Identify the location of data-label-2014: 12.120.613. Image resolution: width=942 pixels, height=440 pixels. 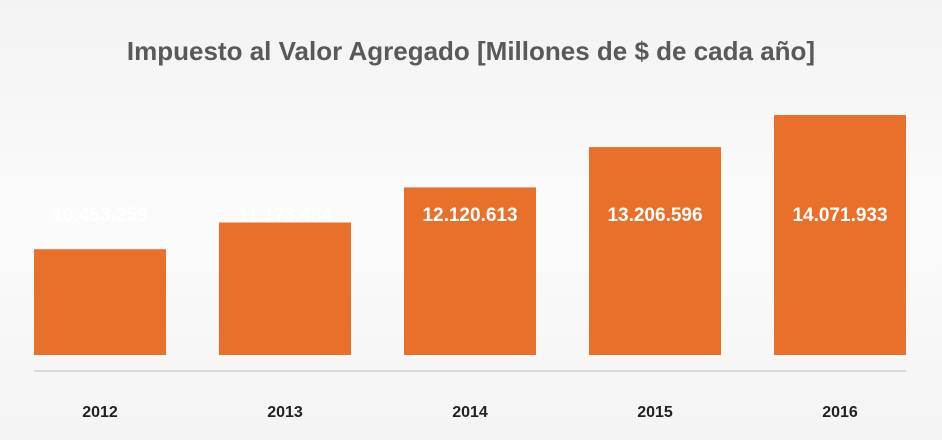
(469, 215).